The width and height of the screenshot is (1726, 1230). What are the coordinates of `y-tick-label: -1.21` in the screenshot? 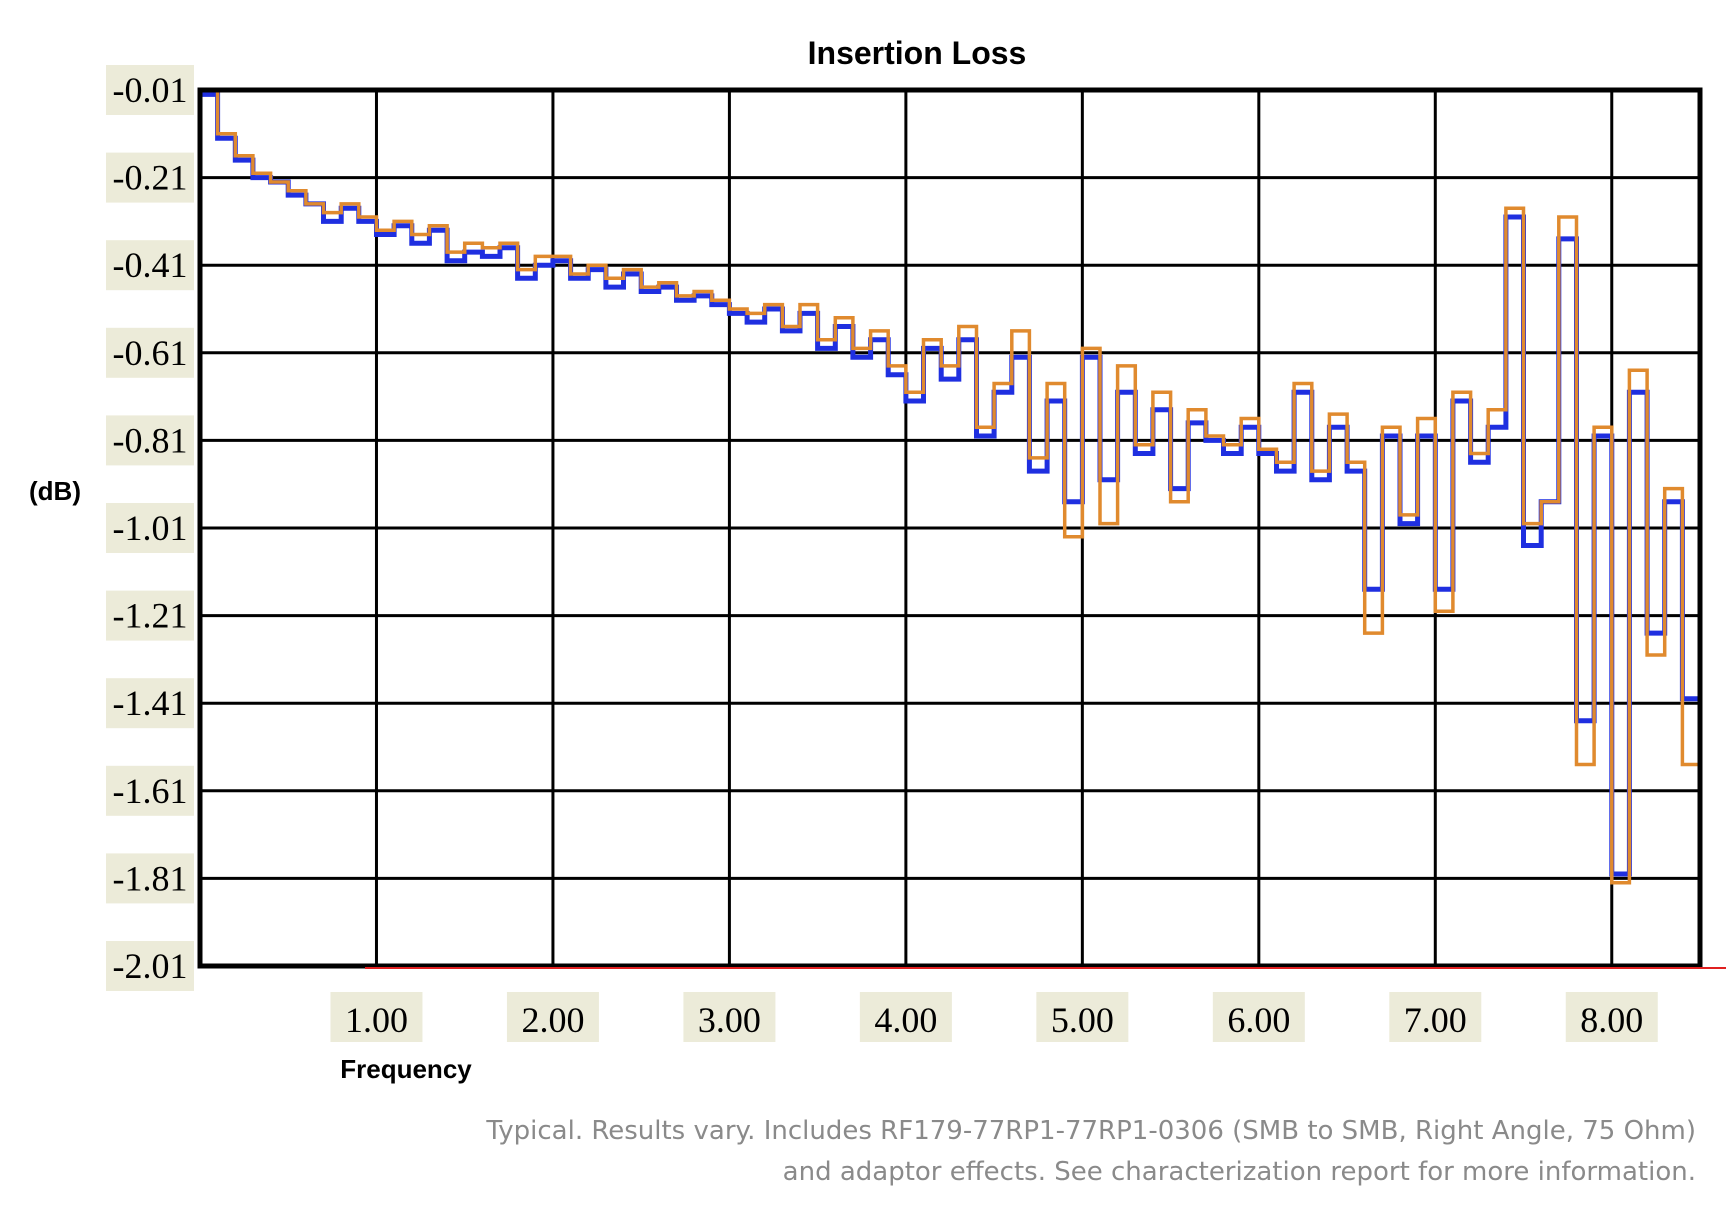 It's located at (150, 616).